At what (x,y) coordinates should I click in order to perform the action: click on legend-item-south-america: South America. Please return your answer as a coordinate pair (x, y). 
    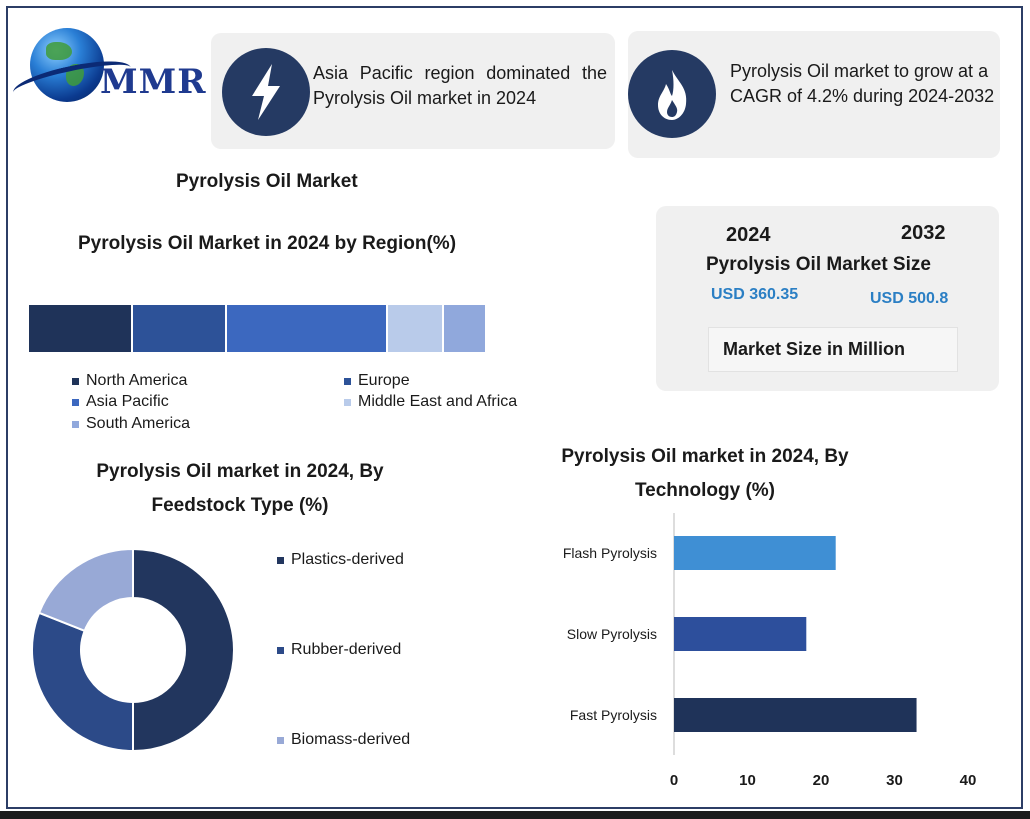
    Looking at the image, I should click on (131, 424).